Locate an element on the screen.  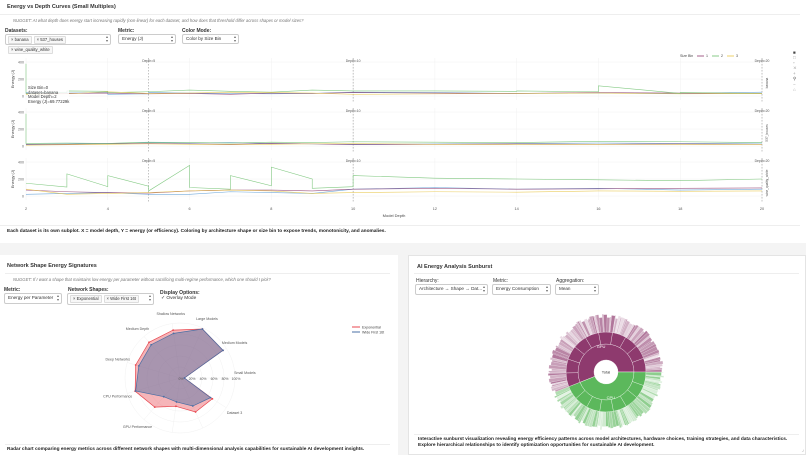
x-tick-label: 4 is located at coordinates (108, 209).